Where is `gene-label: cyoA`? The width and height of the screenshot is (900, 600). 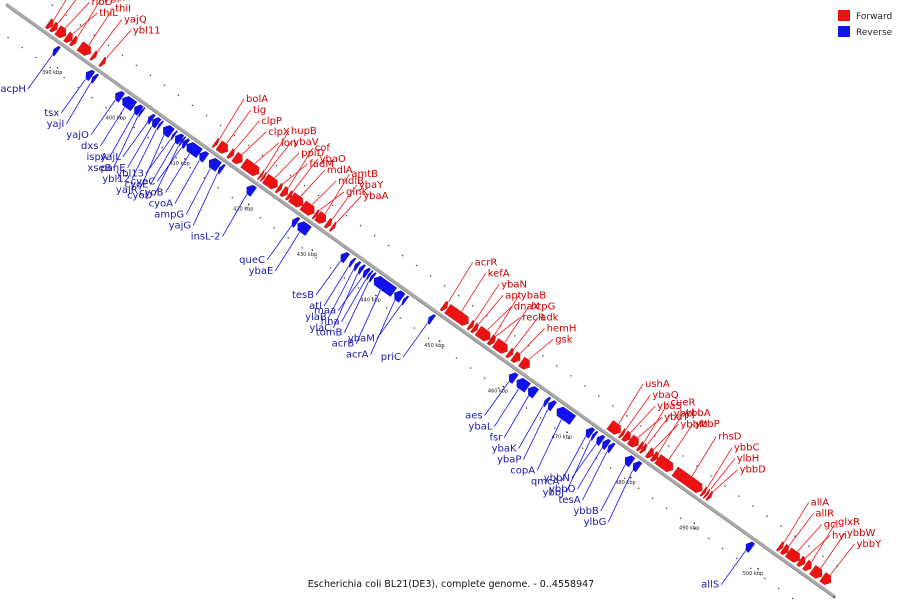 gene-label: cyoA is located at coordinates (161, 203).